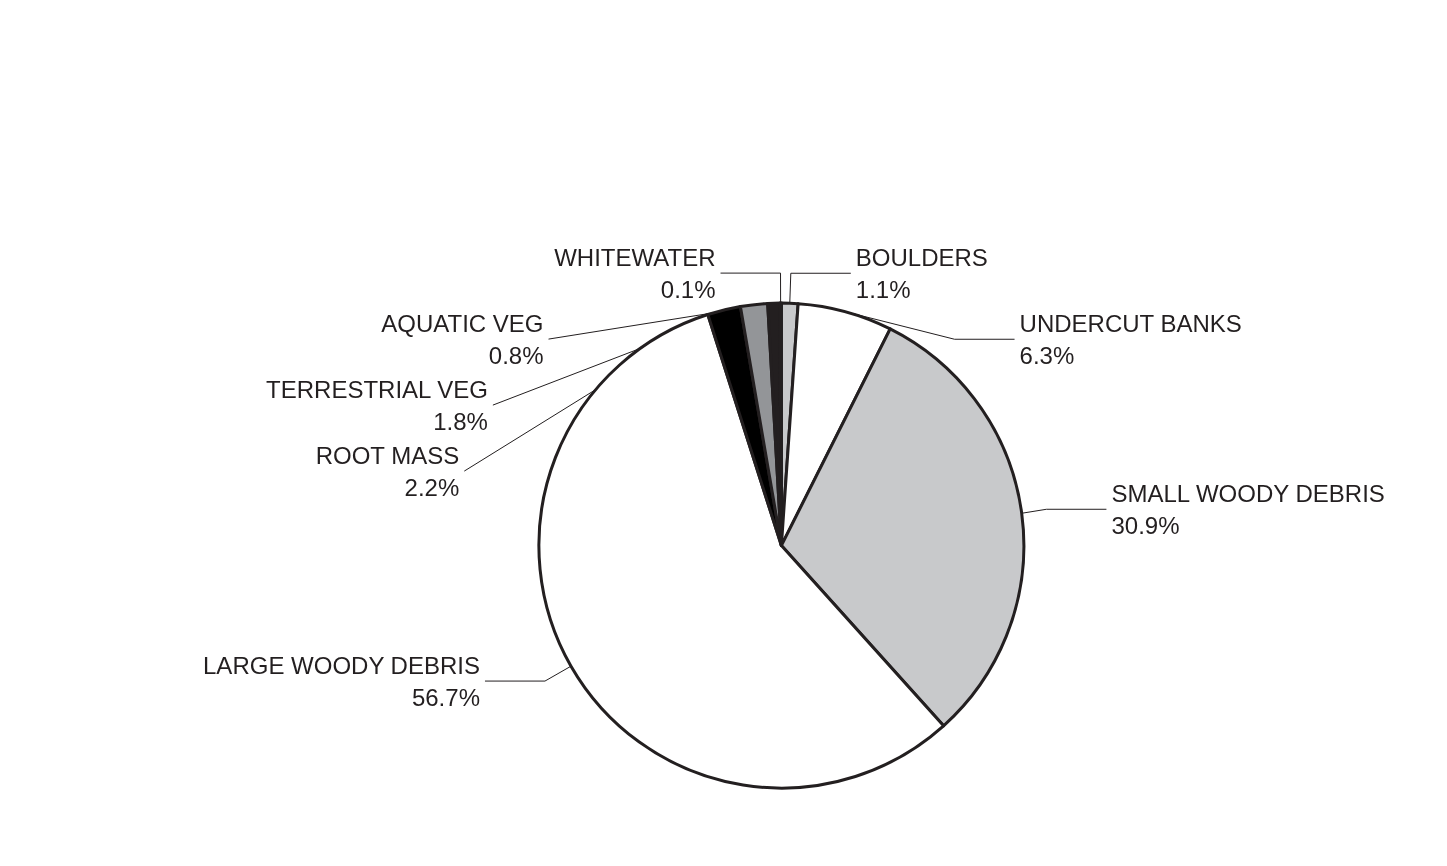 The image size is (1447, 866). Describe the element at coordinates (445, 697) in the screenshot. I see `data-label: 56.7%` at that location.